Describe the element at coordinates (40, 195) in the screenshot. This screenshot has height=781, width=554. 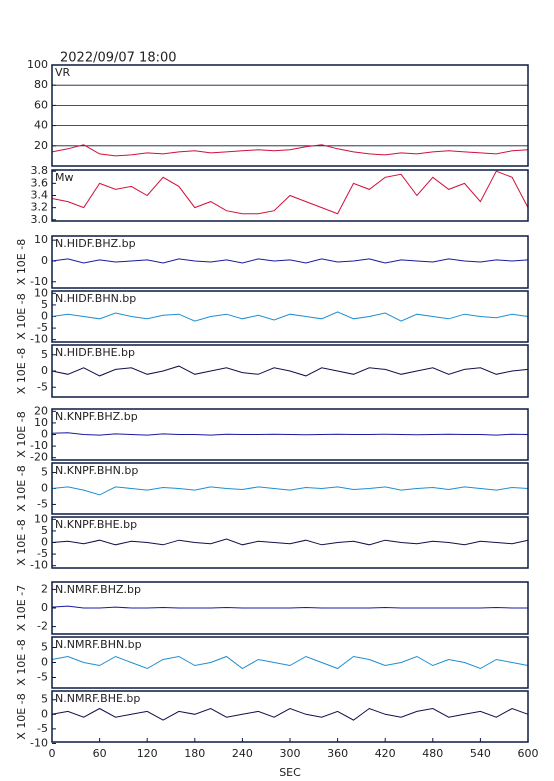
I see `y-tick-label: 3.4` at that location.